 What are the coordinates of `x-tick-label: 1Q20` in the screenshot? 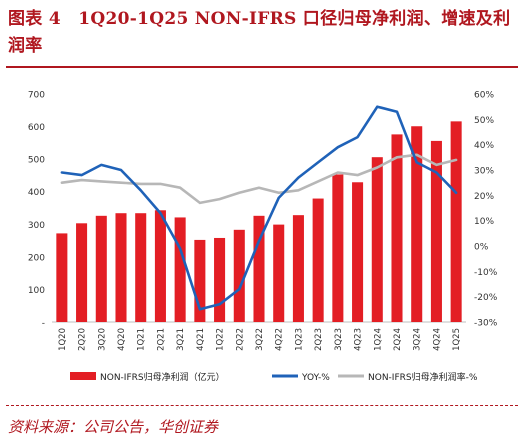 It's located at (63, 339).